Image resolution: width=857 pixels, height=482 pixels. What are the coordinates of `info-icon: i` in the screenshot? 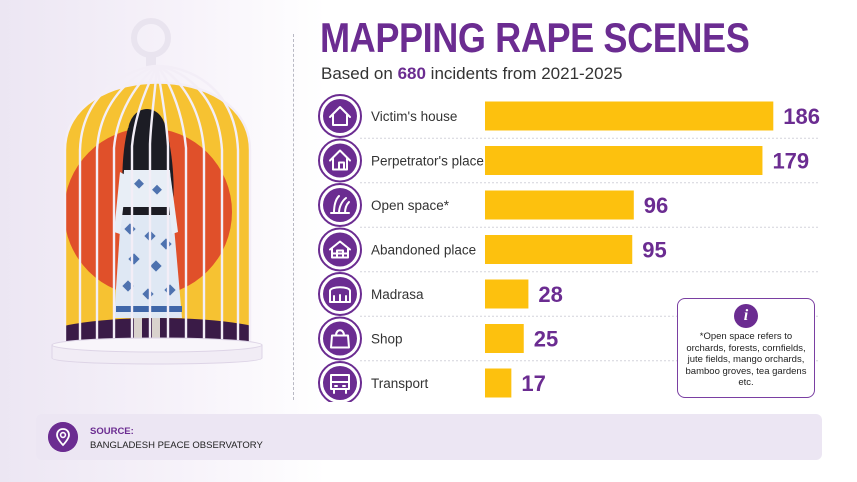 It's located at (746, 316).